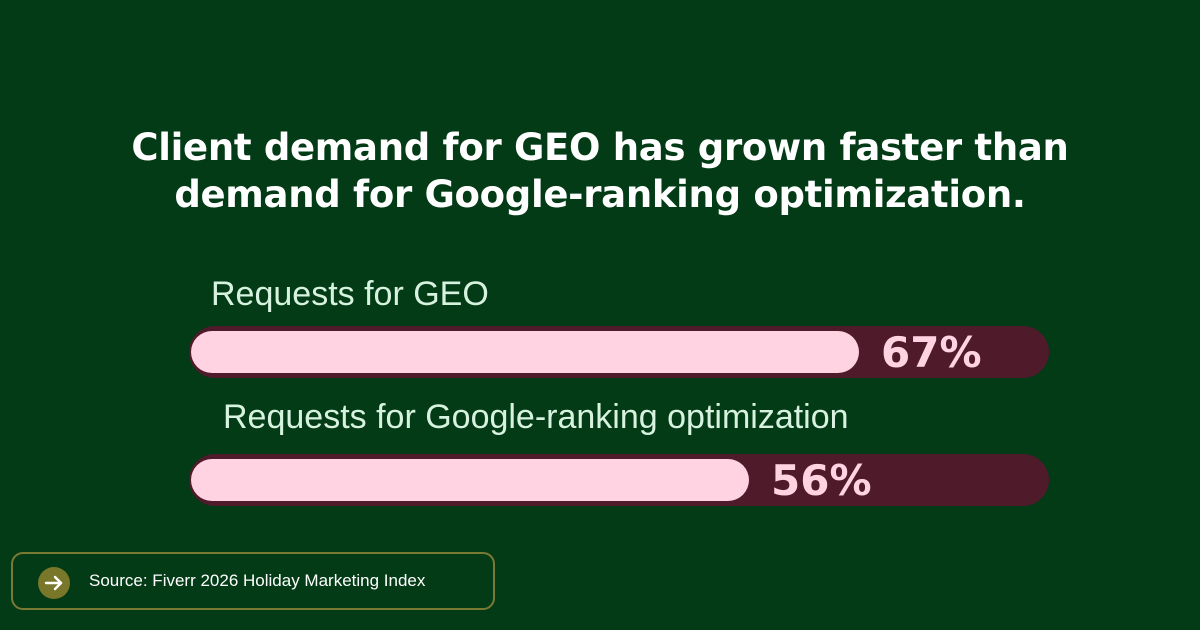 The height and width of the screenshot is (630, 1200). Describe the element at coordinates (54, 583) in the screenshot. I see `arrow-right-icon` at that location.